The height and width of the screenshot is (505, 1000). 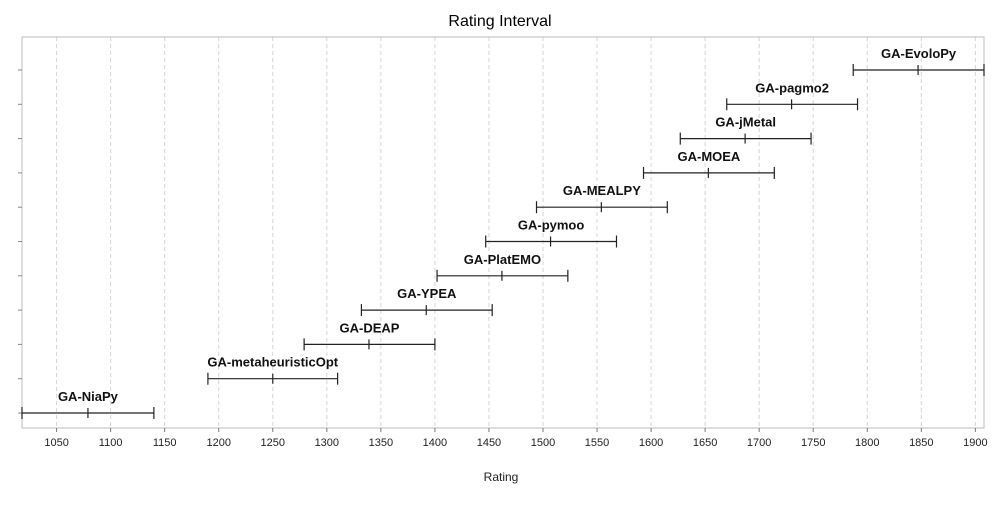 I want to click on x-tick-label: 1050, so click(x=56, y=443).